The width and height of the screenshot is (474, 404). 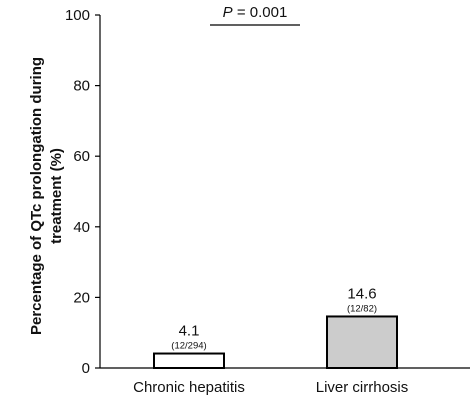 I want to click on x-category-label: Chronic hepatitis, so click(x=189, y=387).